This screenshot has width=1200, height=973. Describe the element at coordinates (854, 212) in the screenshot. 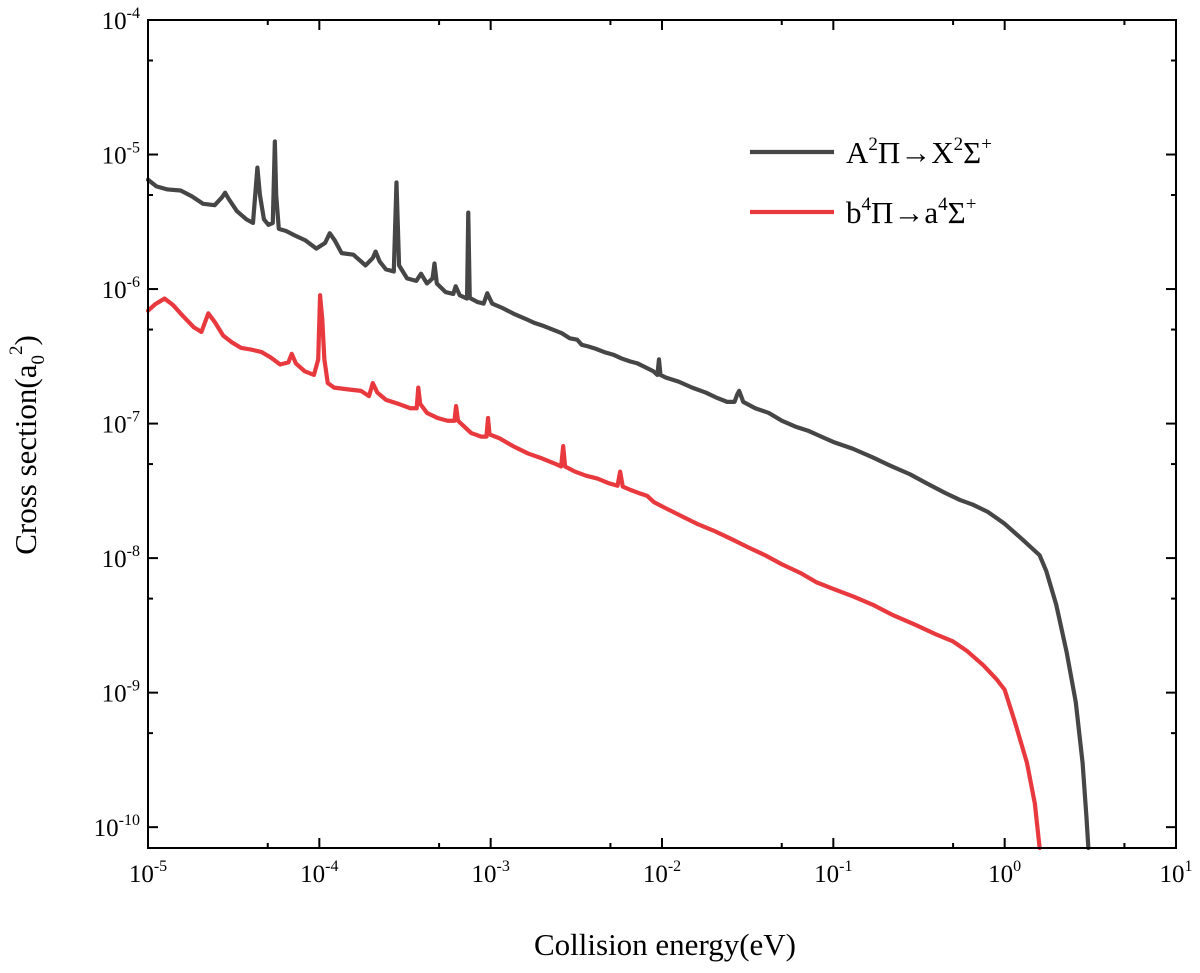

I see `legend-label-part: b` at that location.